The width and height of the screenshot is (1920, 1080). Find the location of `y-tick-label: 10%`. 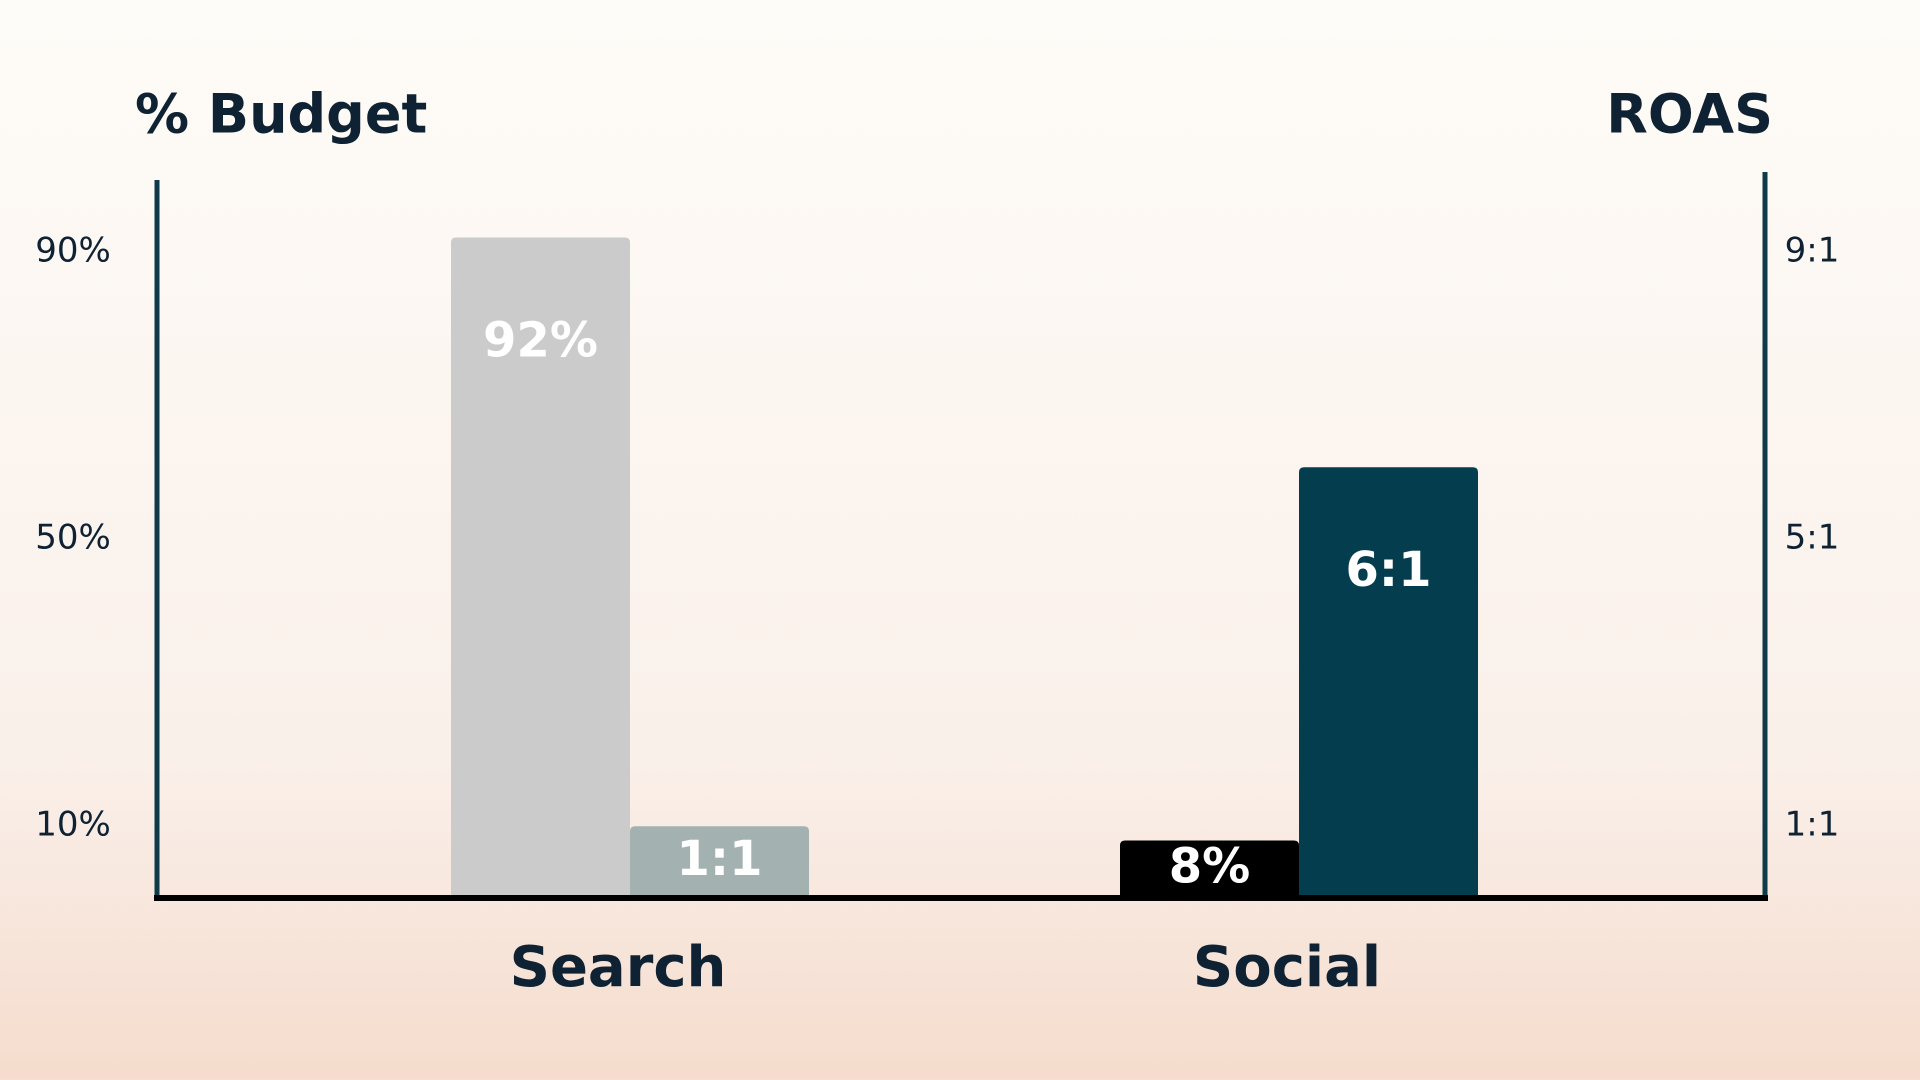

y-tick-label: 10% is located at coordinates (73, 825).